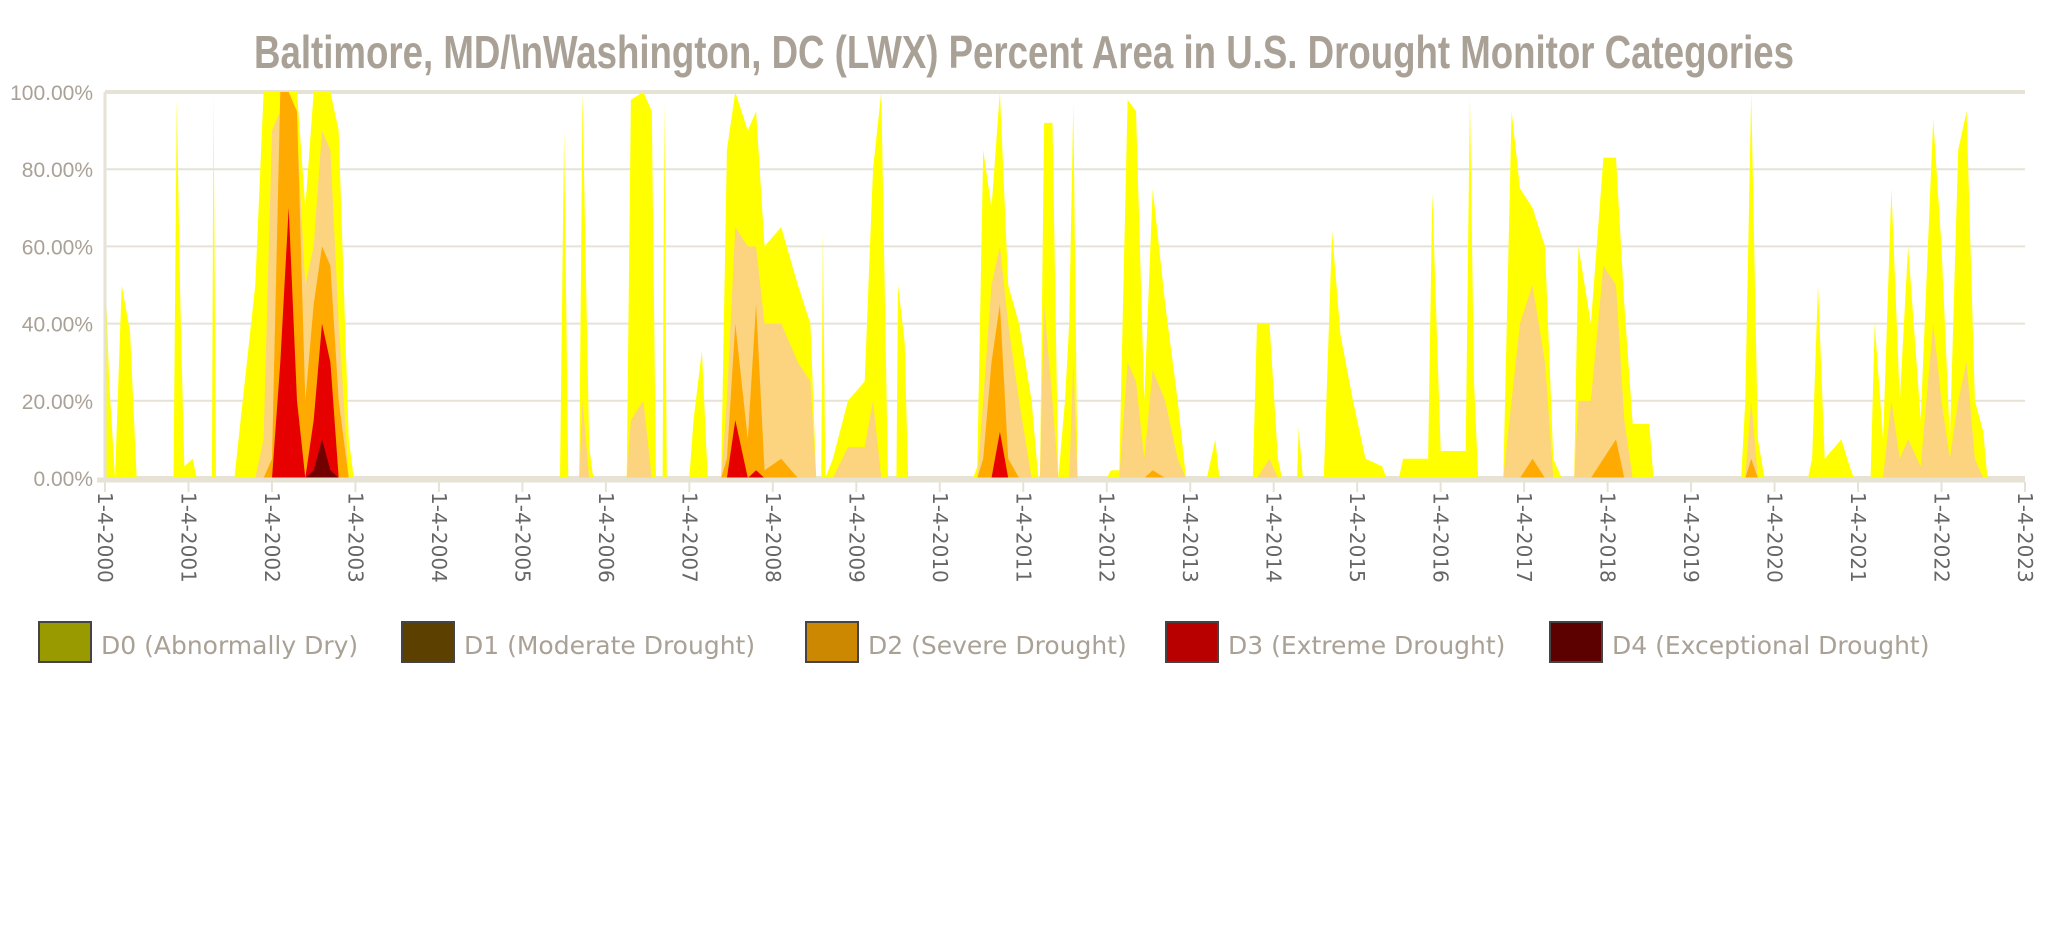 The width and height of the screenshot is (2048, 940). Describe the element at coordinates (606, 537) in the screenshot. I see `x-tick-label: 1-4-2006` at that location.